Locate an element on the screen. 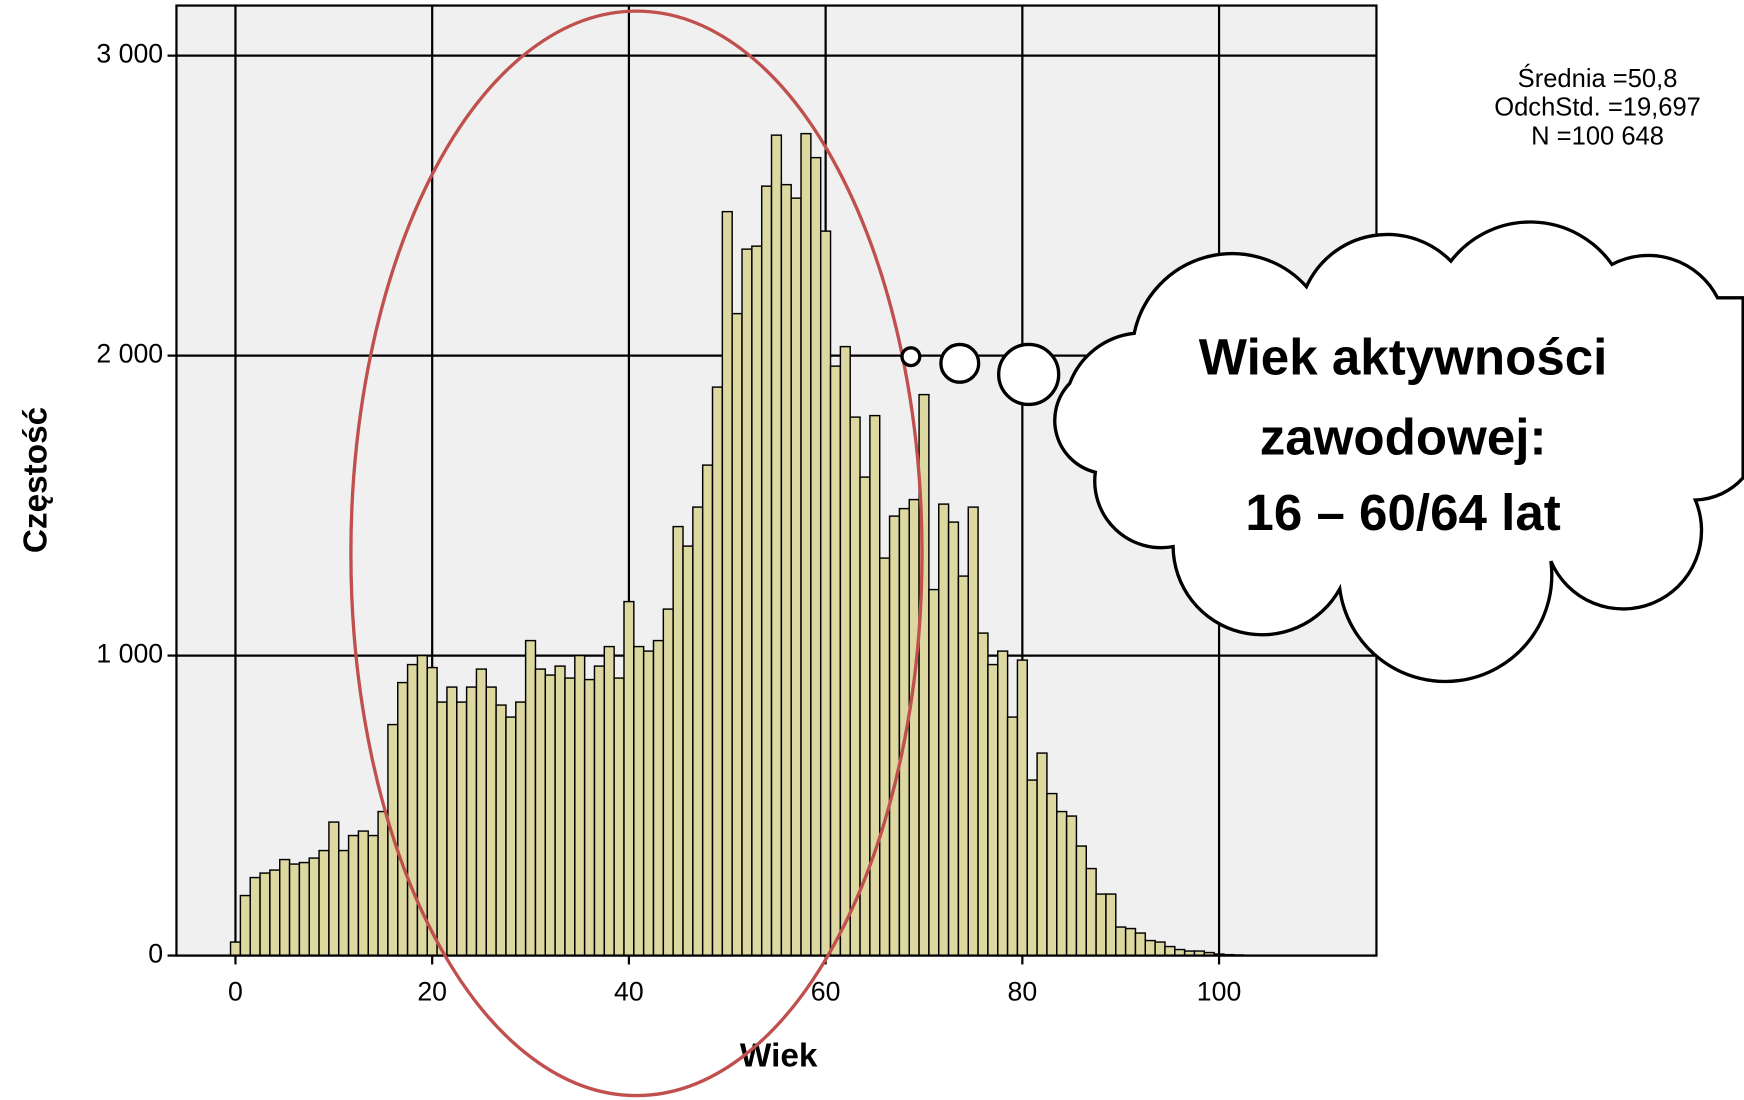  x-tick-label: 40 is located at coordinates (629, 991).